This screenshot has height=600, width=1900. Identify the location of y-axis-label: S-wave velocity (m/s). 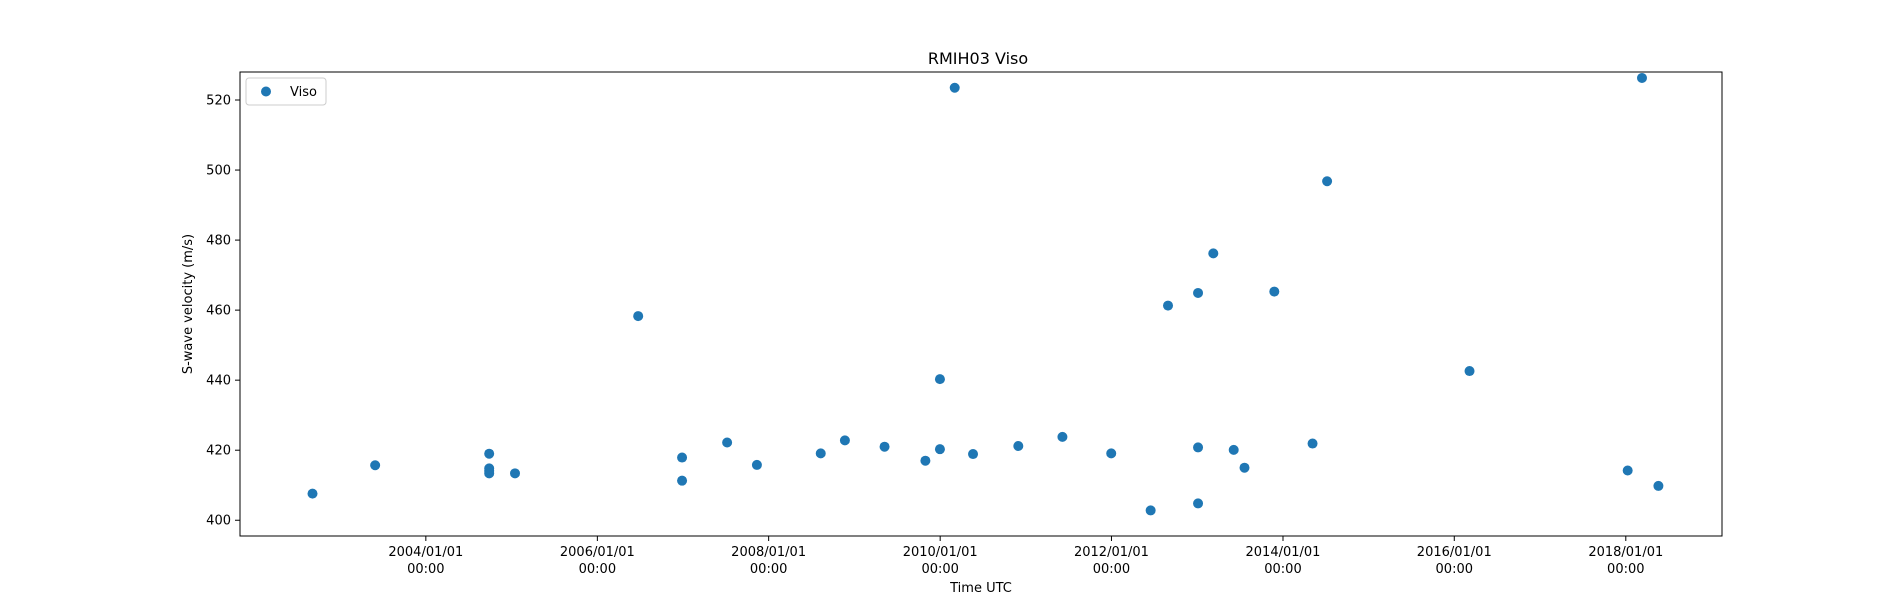
(188, 304).